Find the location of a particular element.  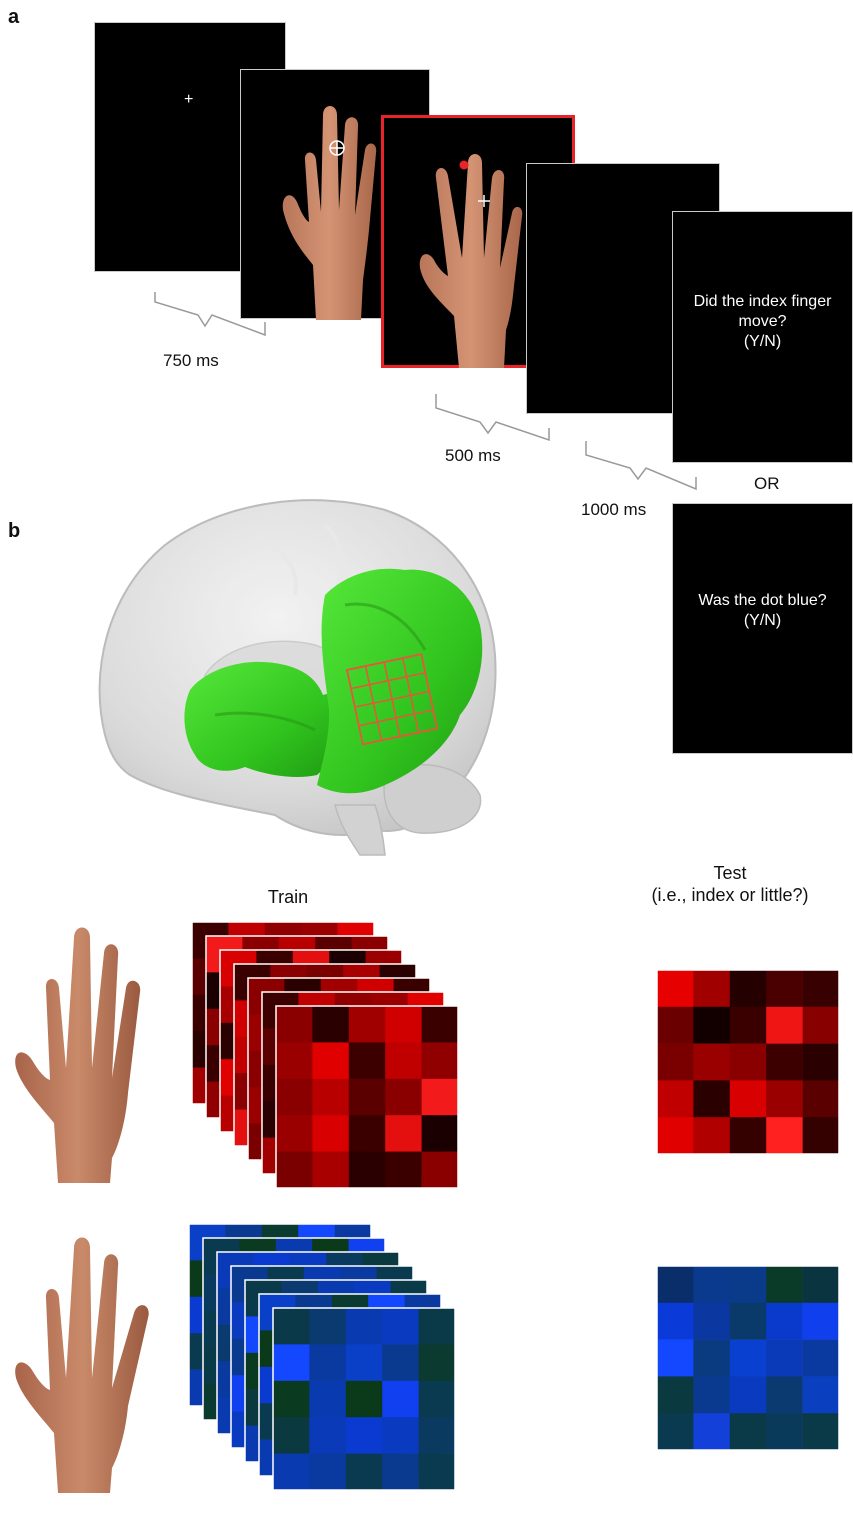

blue-train-stack is located at coordinates (322, 1357).